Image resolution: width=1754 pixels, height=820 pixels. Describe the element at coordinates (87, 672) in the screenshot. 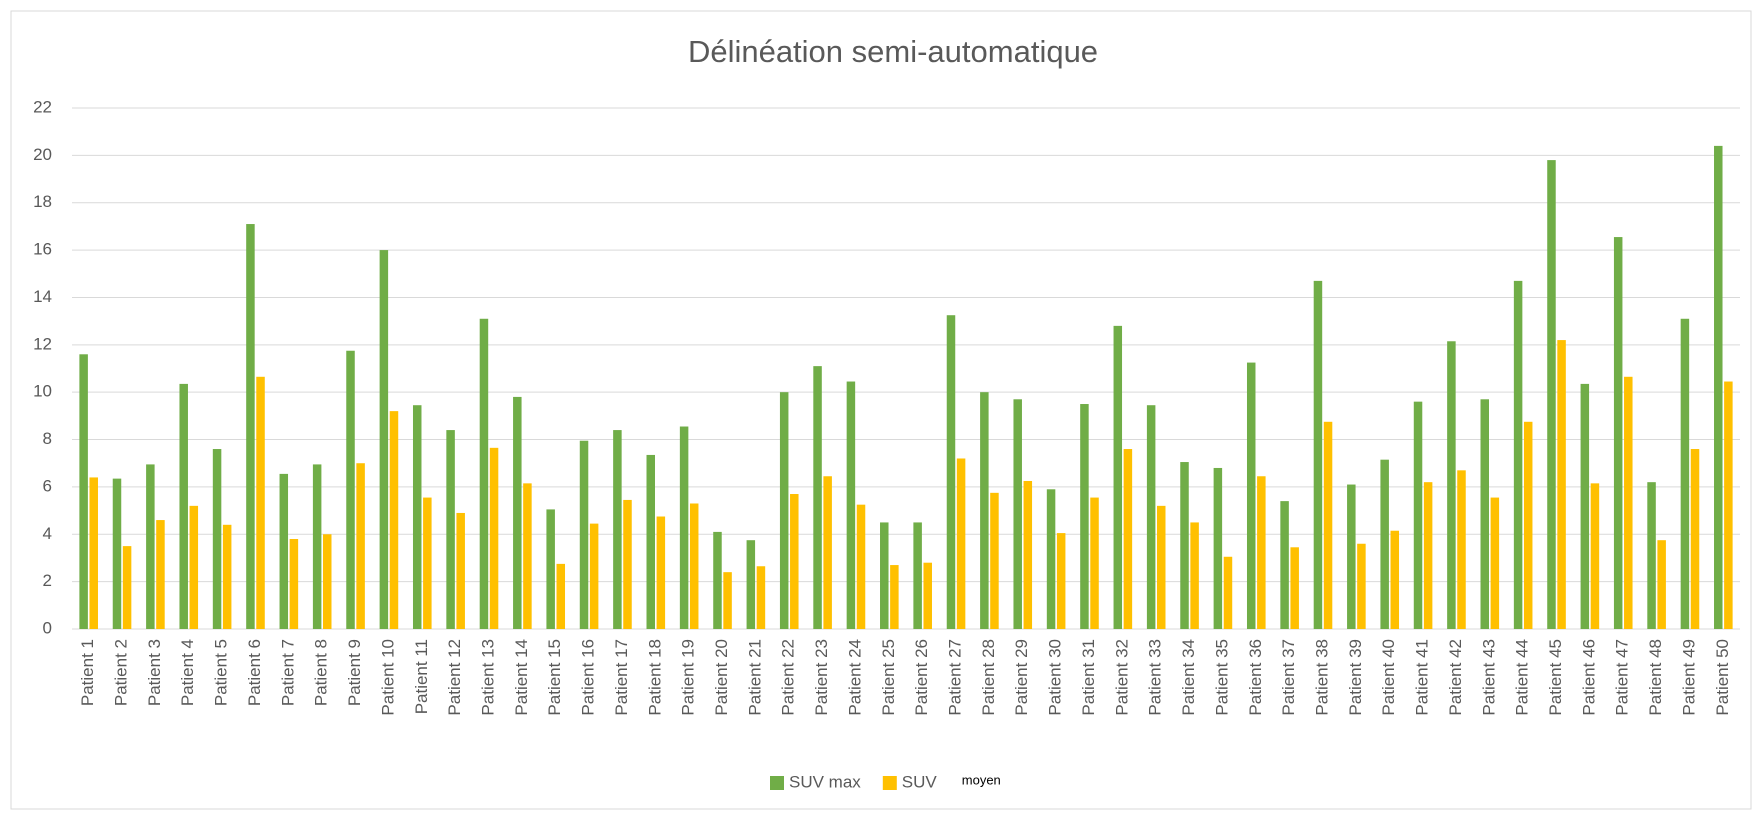

I see `x-tick-label: Patient 1` at that location.